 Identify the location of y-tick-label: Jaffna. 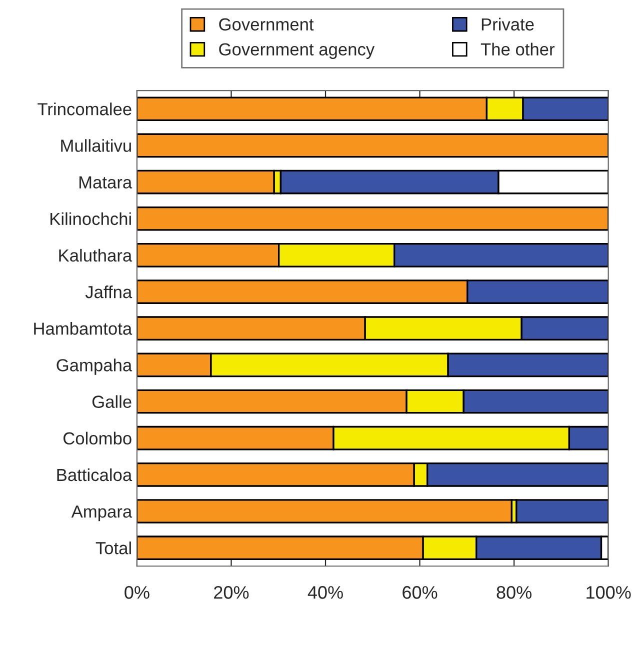
(108, 292).